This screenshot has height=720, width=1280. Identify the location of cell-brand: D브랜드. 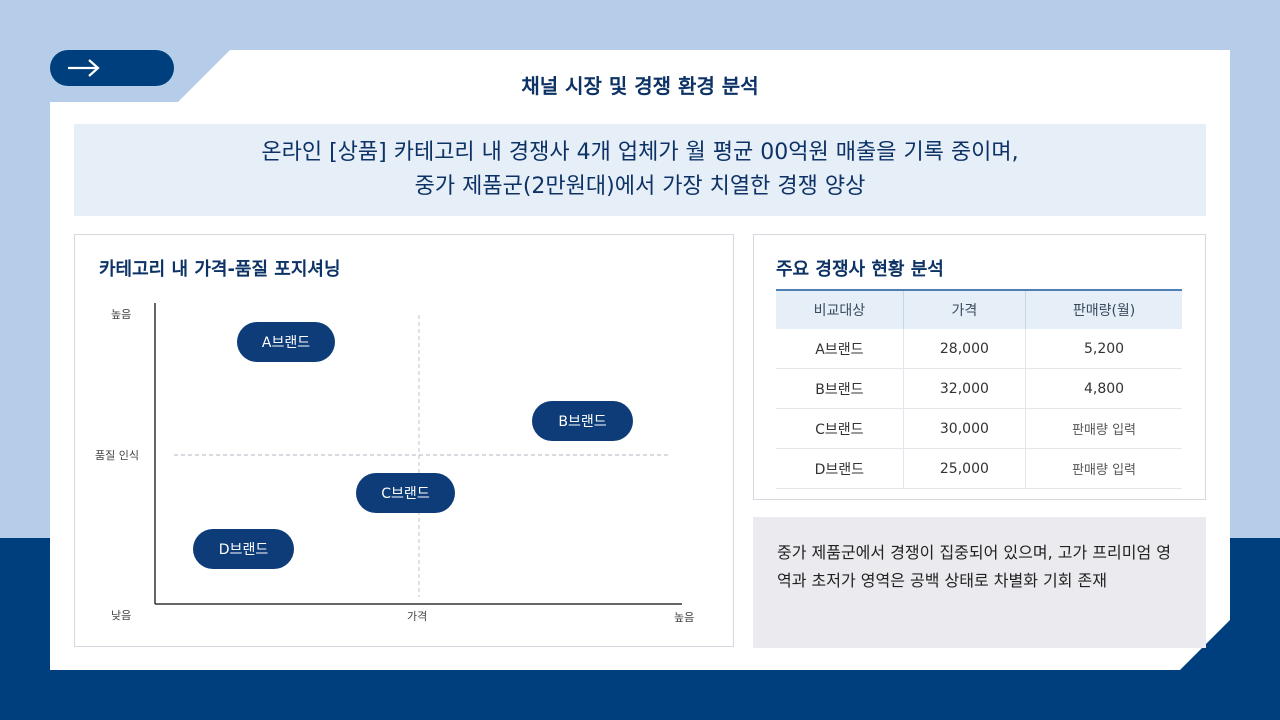
(840, 468).